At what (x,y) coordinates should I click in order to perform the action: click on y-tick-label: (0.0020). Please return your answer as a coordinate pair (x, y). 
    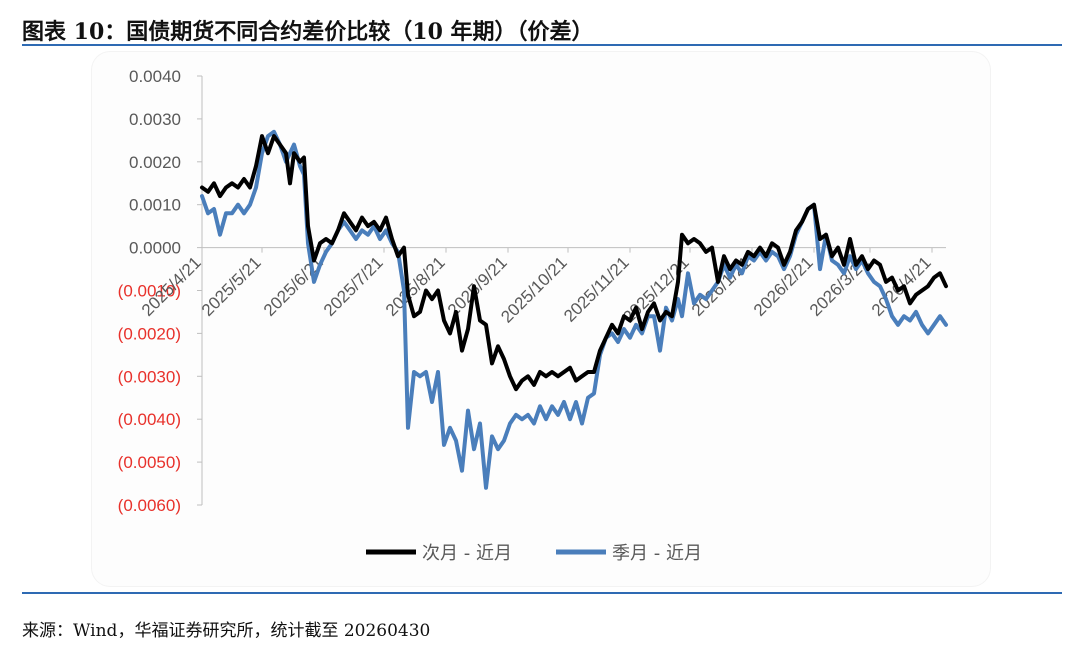
    Looking at the image, I should click on (149, 333).